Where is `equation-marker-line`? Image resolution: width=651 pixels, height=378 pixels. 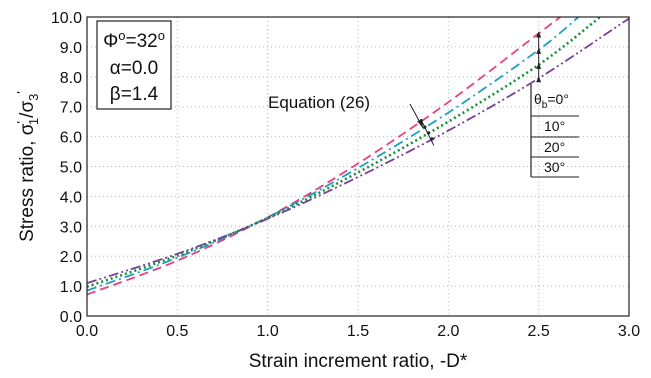 equation-marker-line is located at coordinates (427, 132).